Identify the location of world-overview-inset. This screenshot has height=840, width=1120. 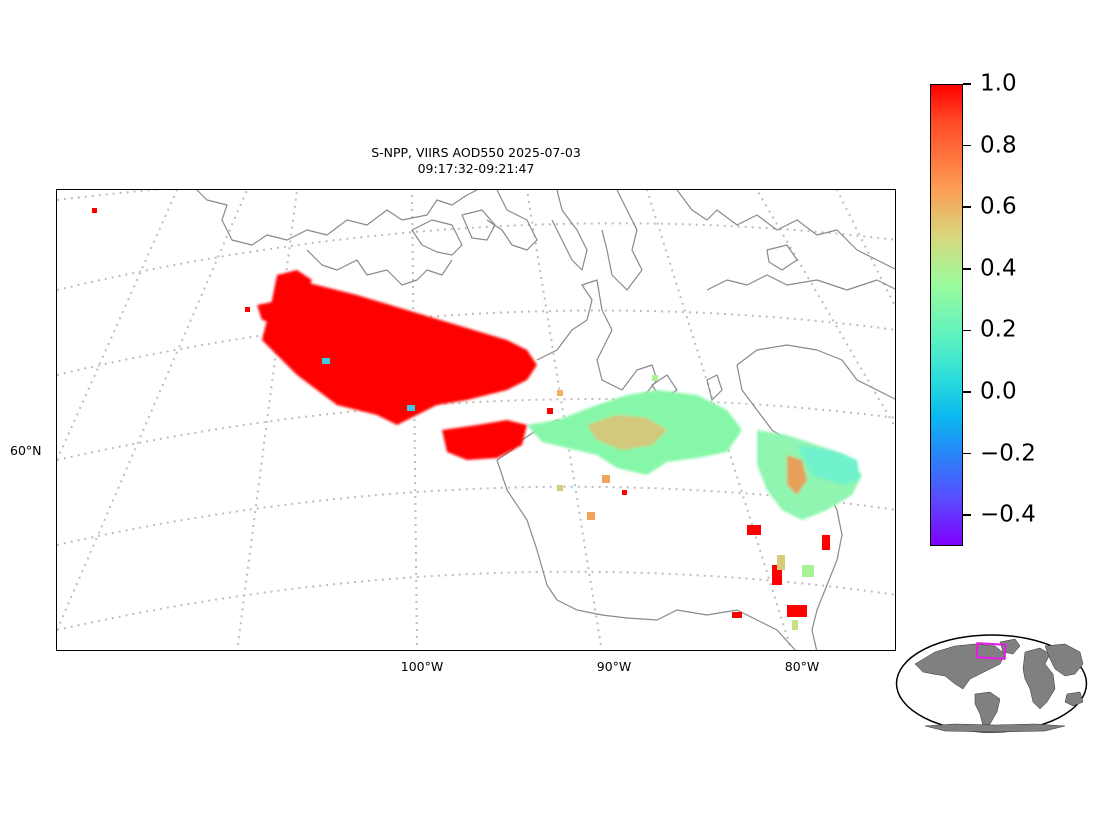
(991, 683).